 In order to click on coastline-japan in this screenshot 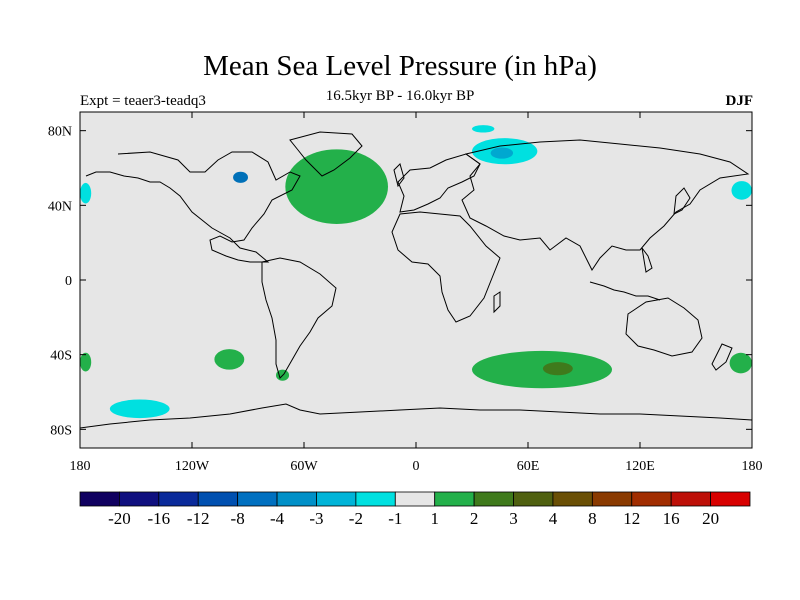, I will do `click(682, 201)`.